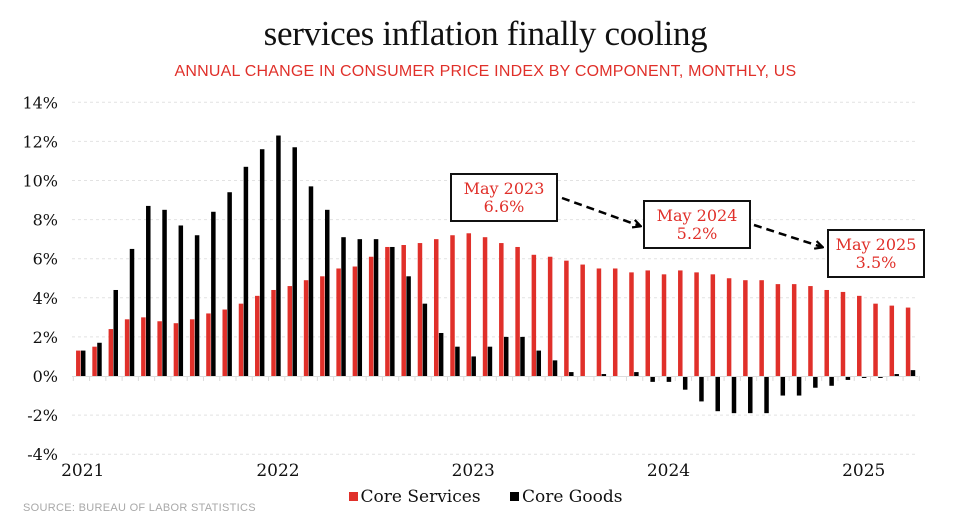 This screenshot has height=522, width=971. Describe the element at coordinates (40, 141) in the screenshot. I see `y-tick-label: 12%` at that location.